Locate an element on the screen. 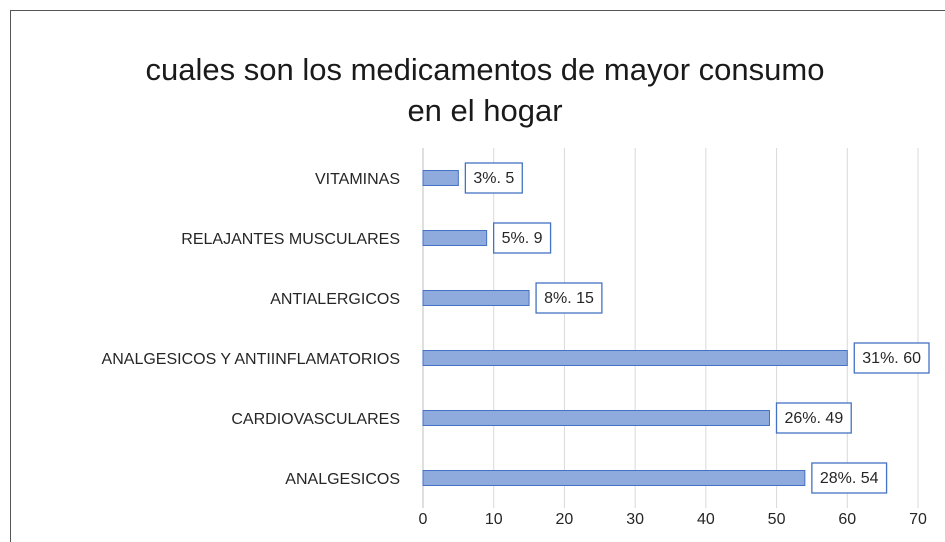 Image resolution: width=945 pixels, height=542 pixels. chart-title: en el hogar is located at coordinates (484, 110).